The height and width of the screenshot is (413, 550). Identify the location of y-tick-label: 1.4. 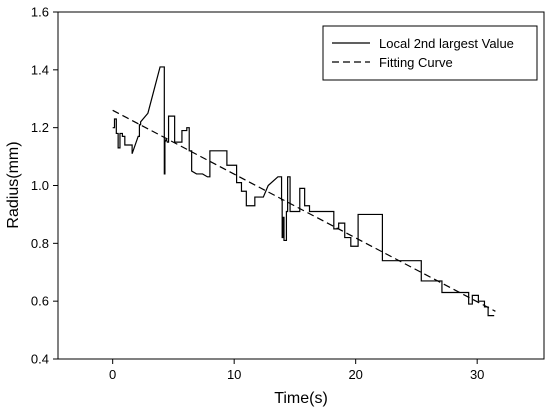
(40, 69).